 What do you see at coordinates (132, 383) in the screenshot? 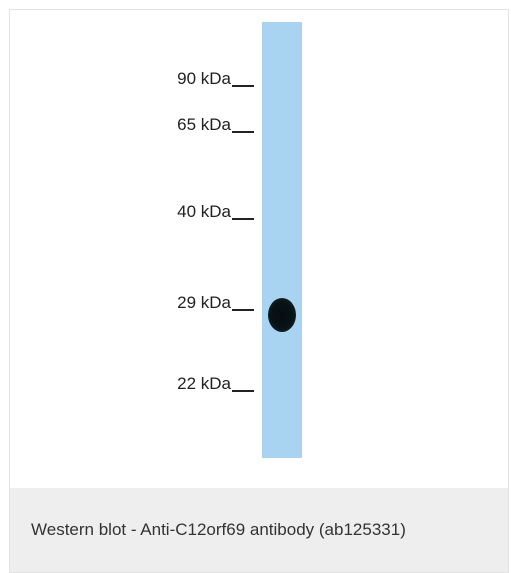
I see `marker-22kda: 22 kDa` at bounding box center [132, 383].